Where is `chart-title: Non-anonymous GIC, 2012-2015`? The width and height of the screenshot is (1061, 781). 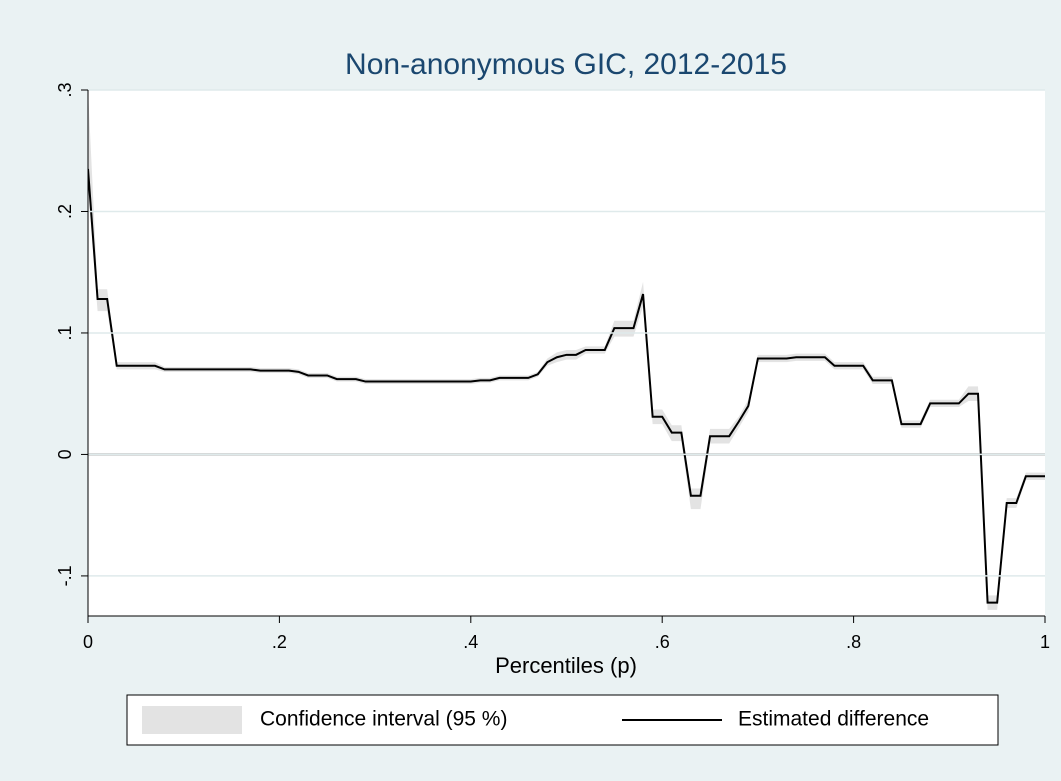 chart-title: Non-anonymous GIC, 2012-2015 is located at coordinates (566, 64).